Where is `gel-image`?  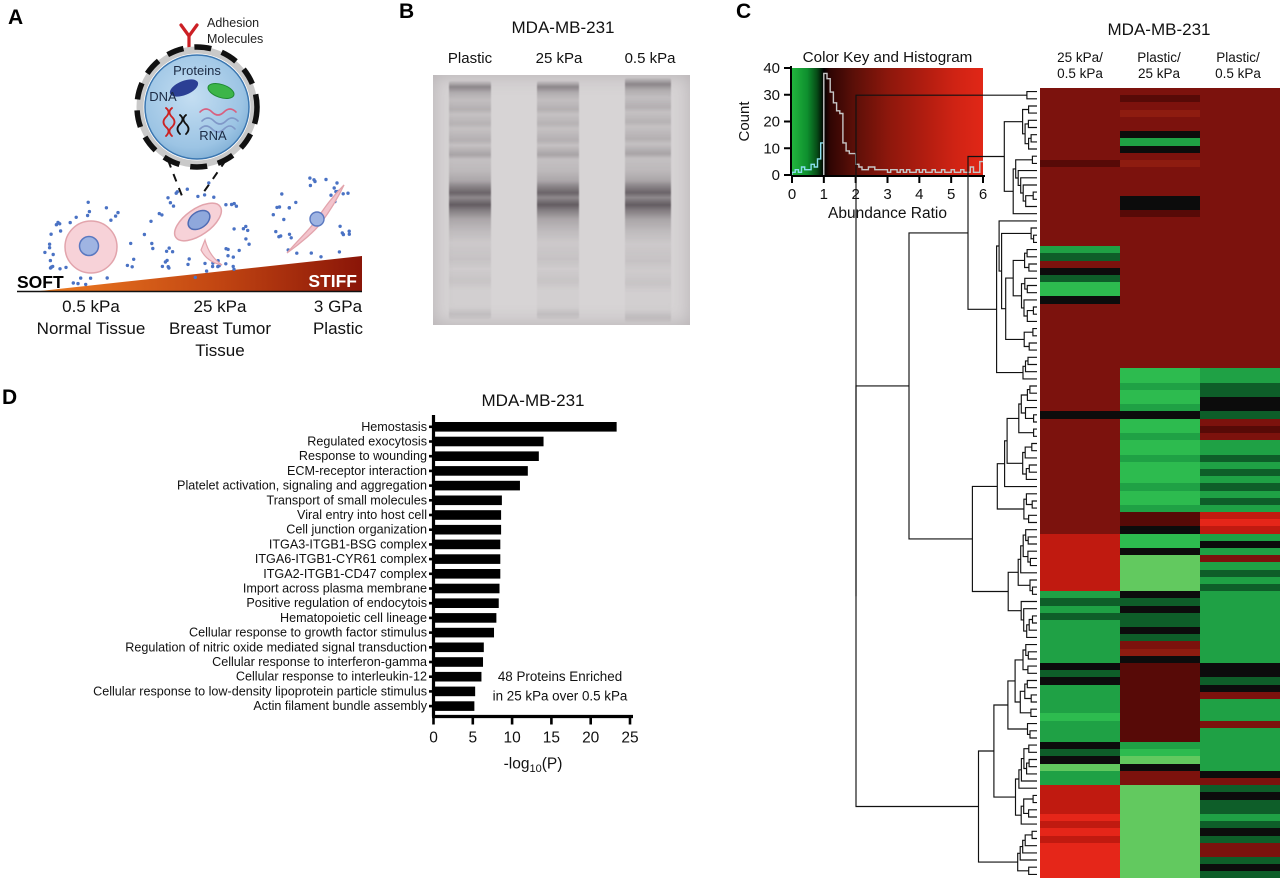
gel-image is located at coordinates (561, 200).